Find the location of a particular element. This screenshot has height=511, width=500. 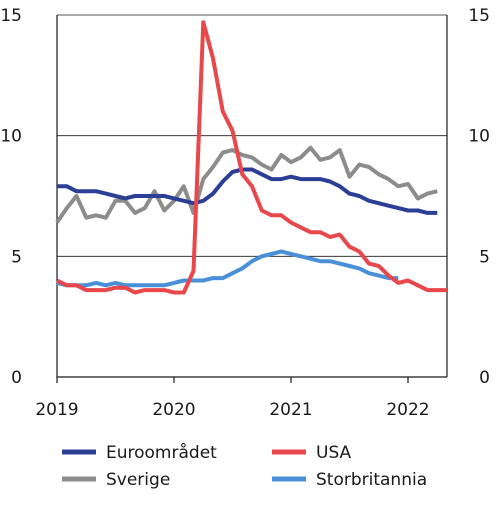

legend-label-usa: USA is located at coordinates (334, 453).